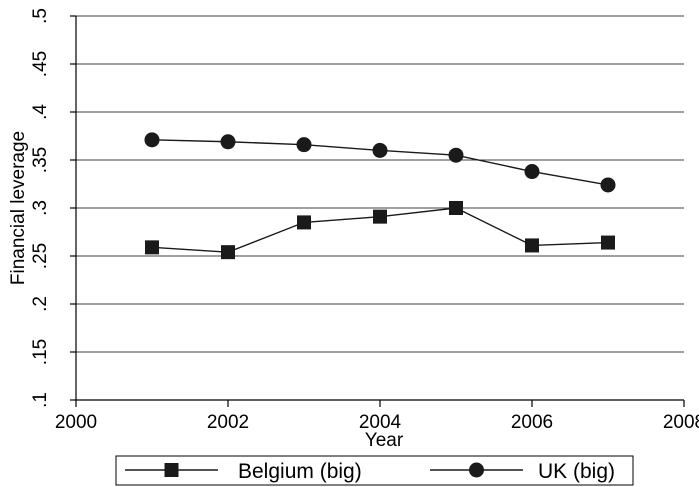 This screenshot has width=699, height=487. Describe the element at coordinates (40, 16) in the screenshot. I see `y-tick-label: .5` at that location.